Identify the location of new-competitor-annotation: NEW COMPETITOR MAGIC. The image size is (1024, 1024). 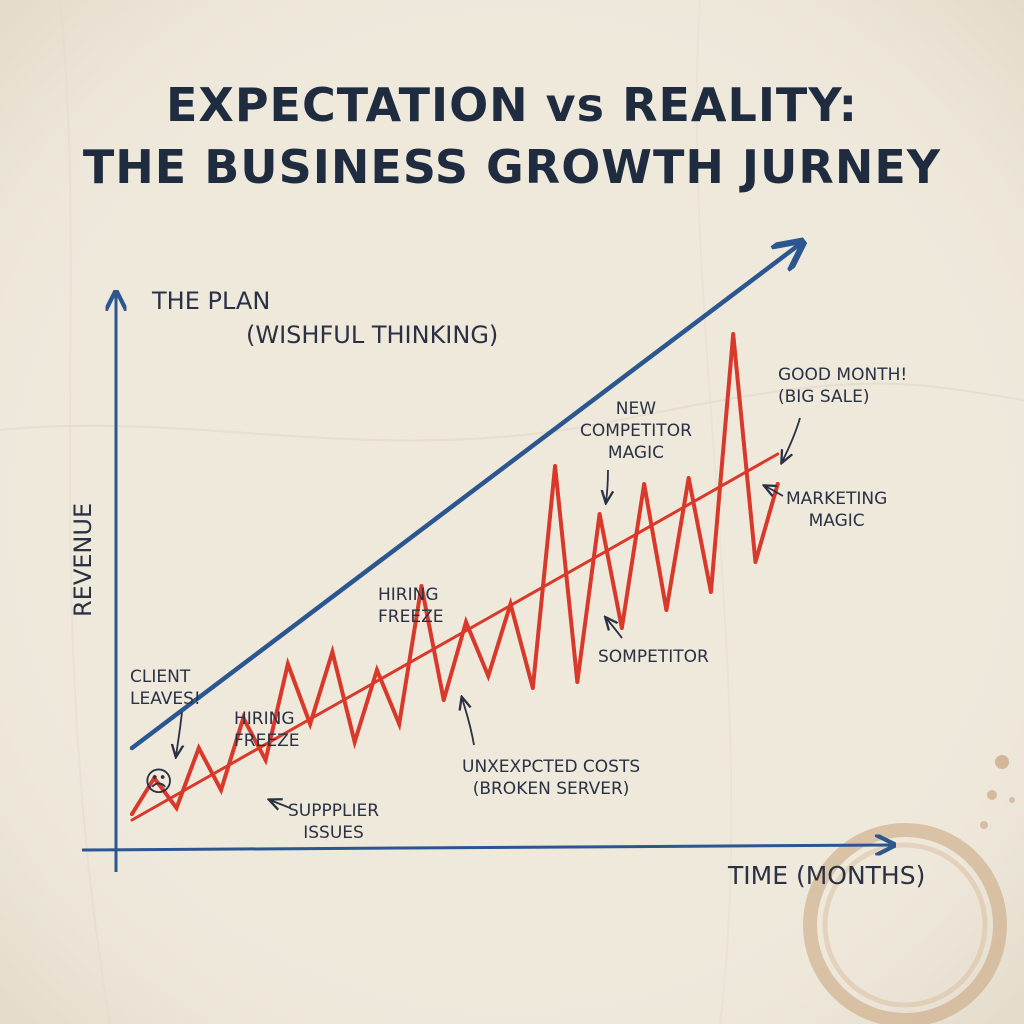
(636, 431).